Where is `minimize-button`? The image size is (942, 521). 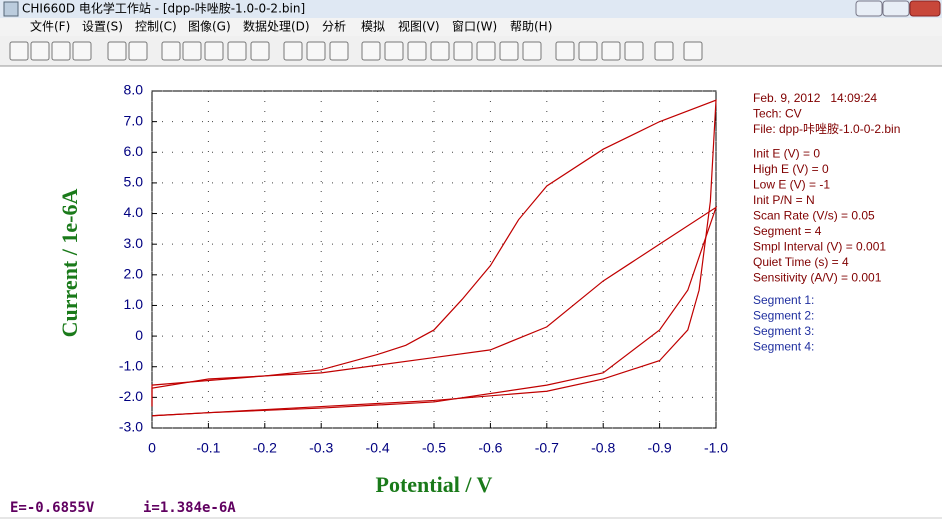 minimize-button is located at coordinates (869, 8).